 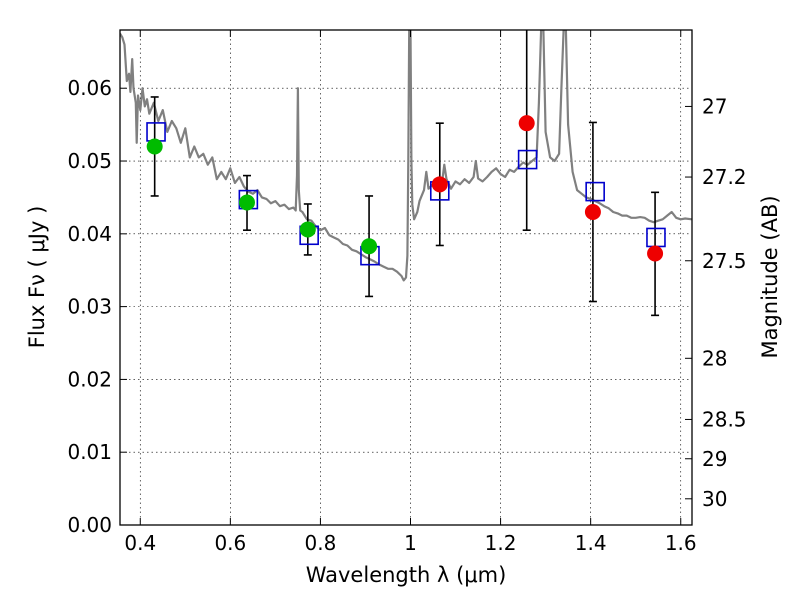 What do you see at coordinates (724, 177) in the screenshot?
I see `y2-tick-label: 27.2` at bounding box center [724, 177].